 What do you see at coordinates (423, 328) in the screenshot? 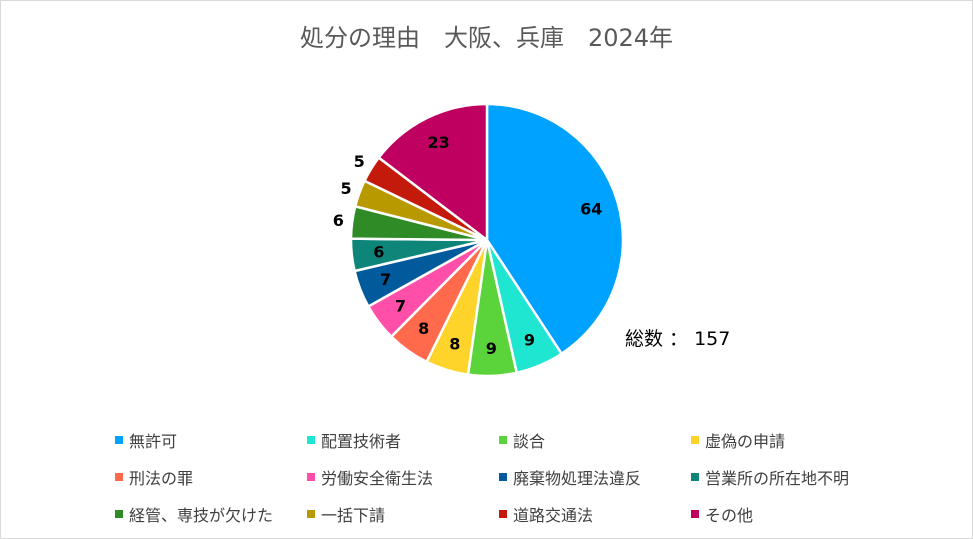
I see `pie-data-label-4: 8` at bounding box center [423, 328].